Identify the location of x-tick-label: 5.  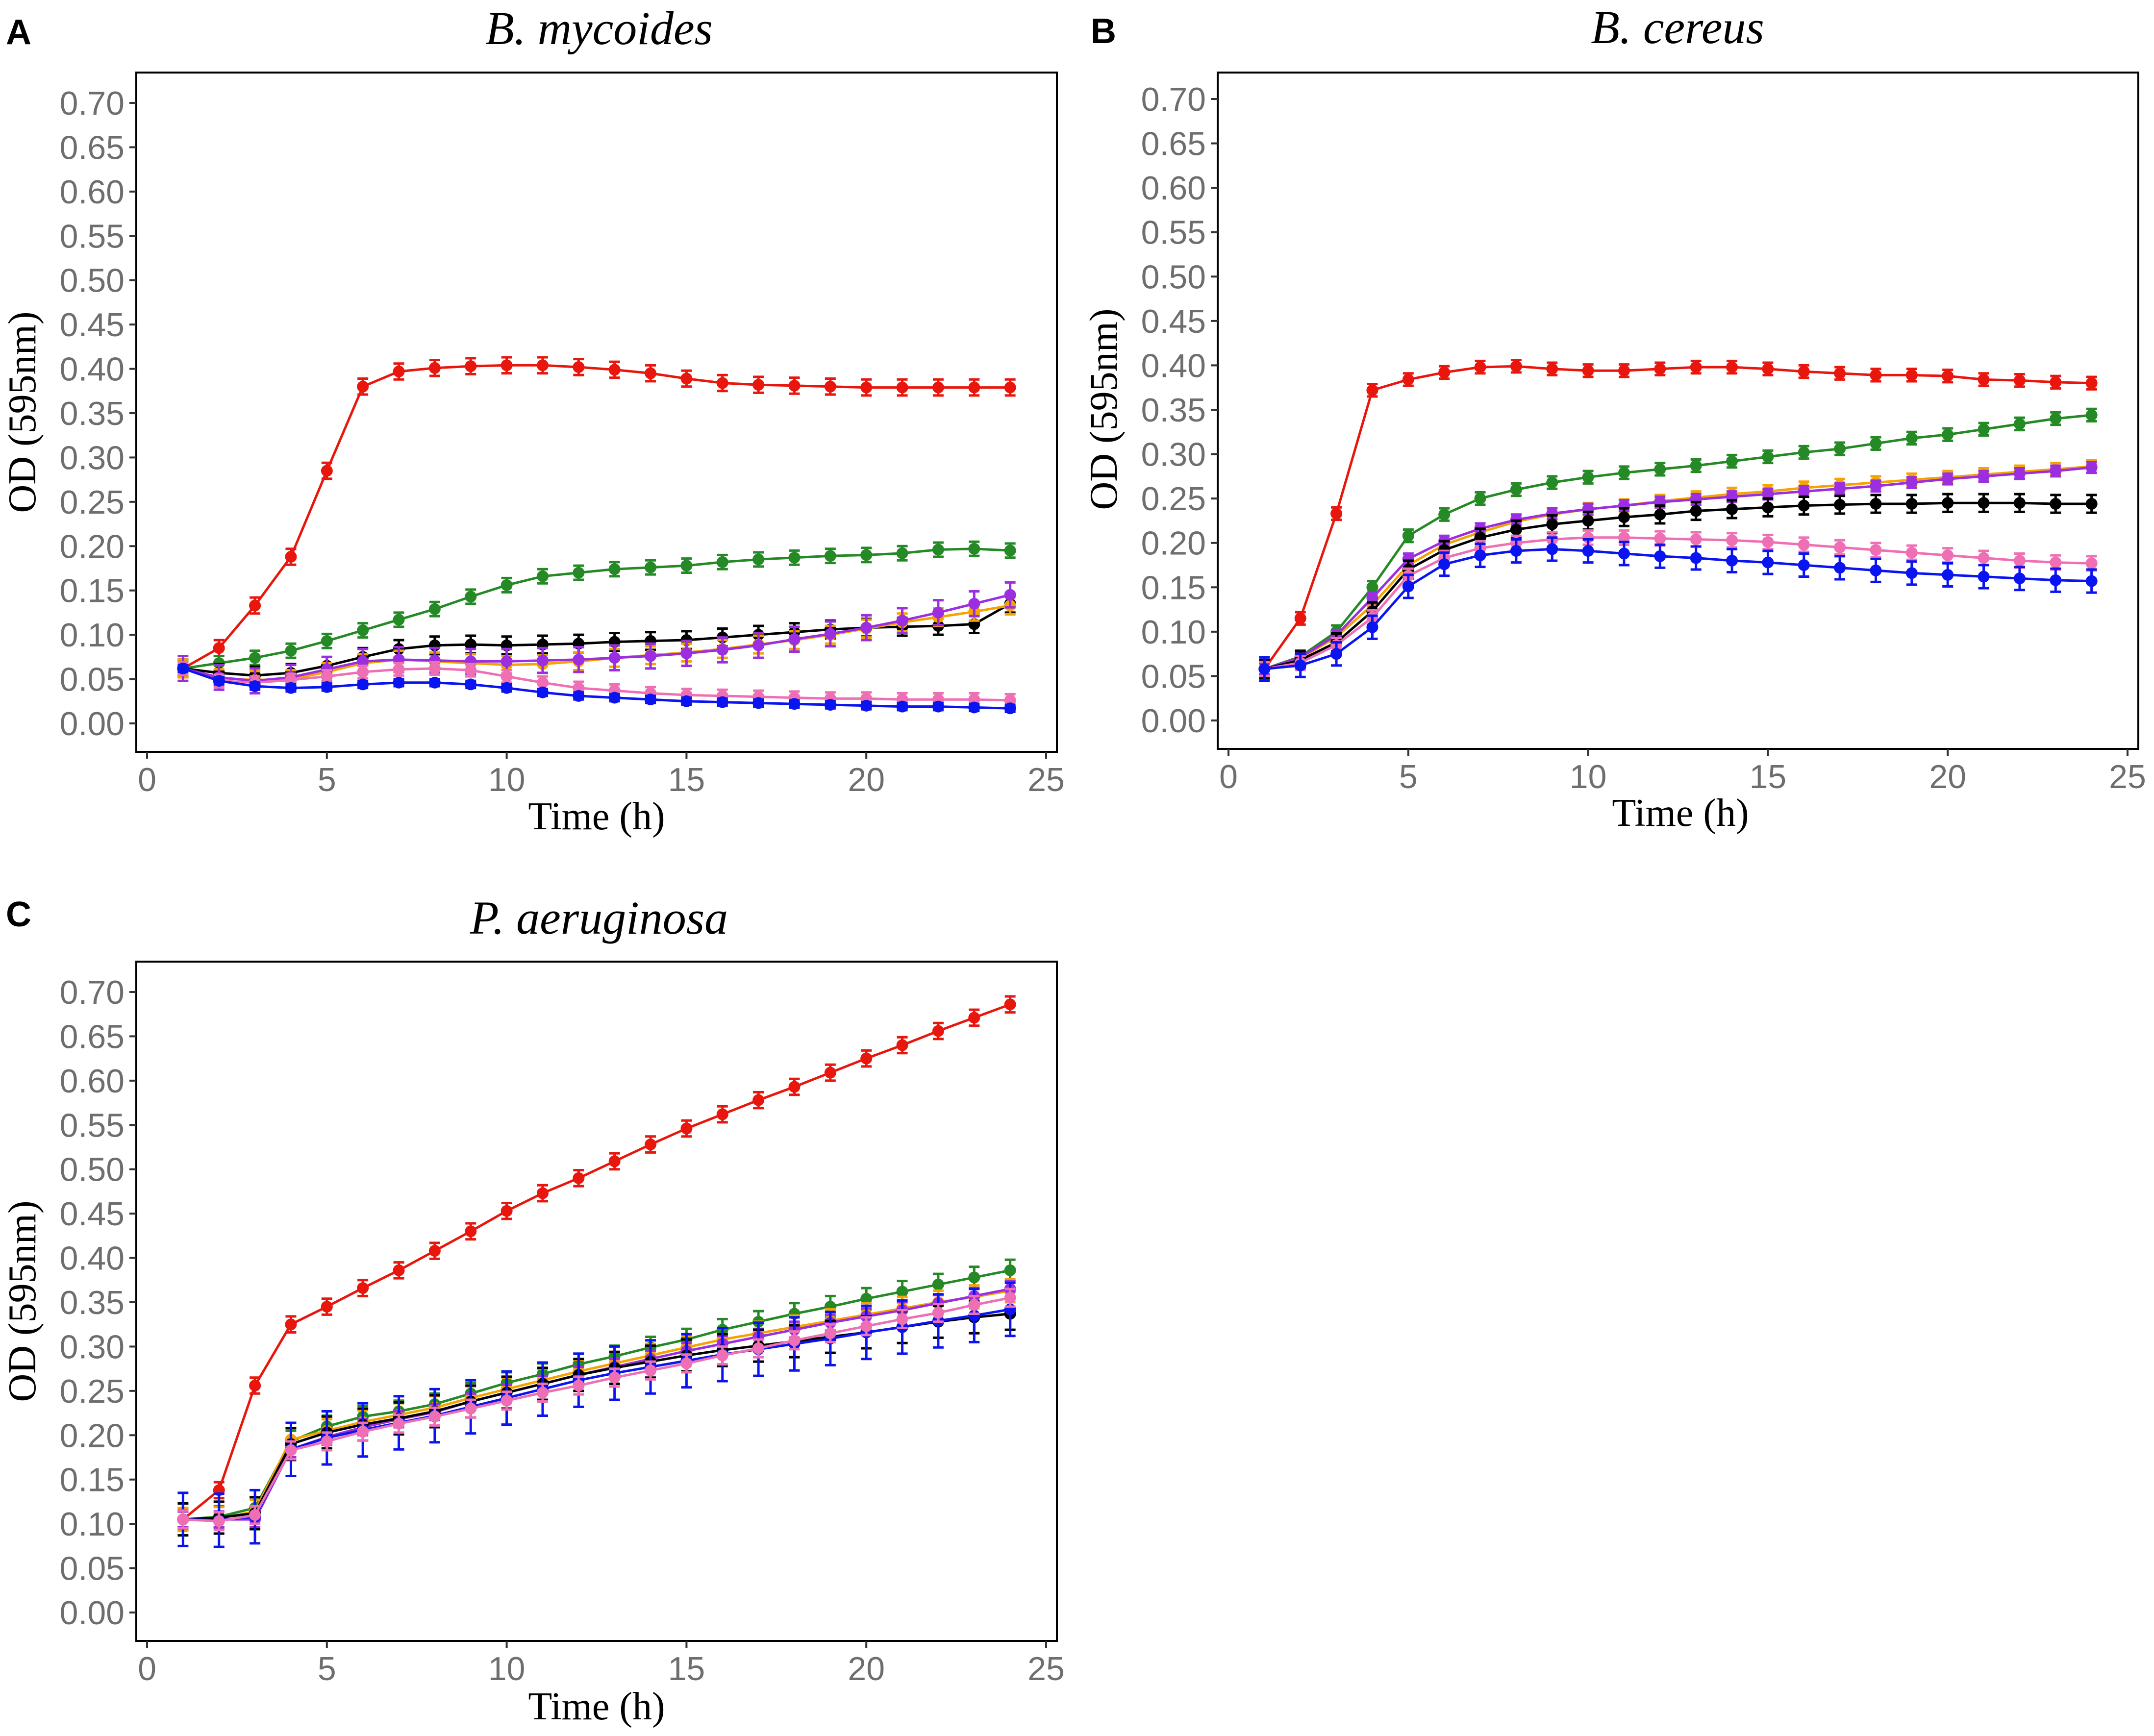
(327, 1668).